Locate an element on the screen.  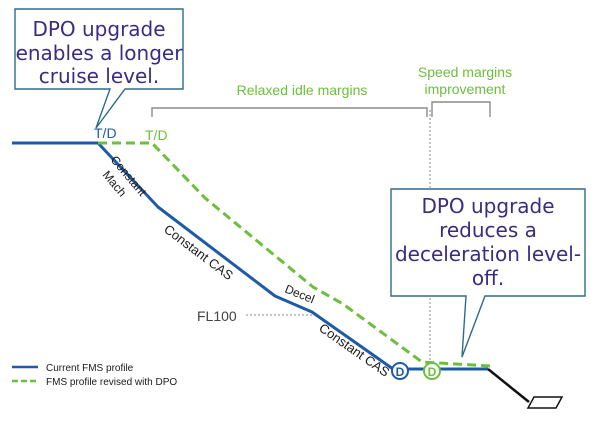
callout-longer-cruise-line-3: cruise level. is located at coordinates (99, 76).